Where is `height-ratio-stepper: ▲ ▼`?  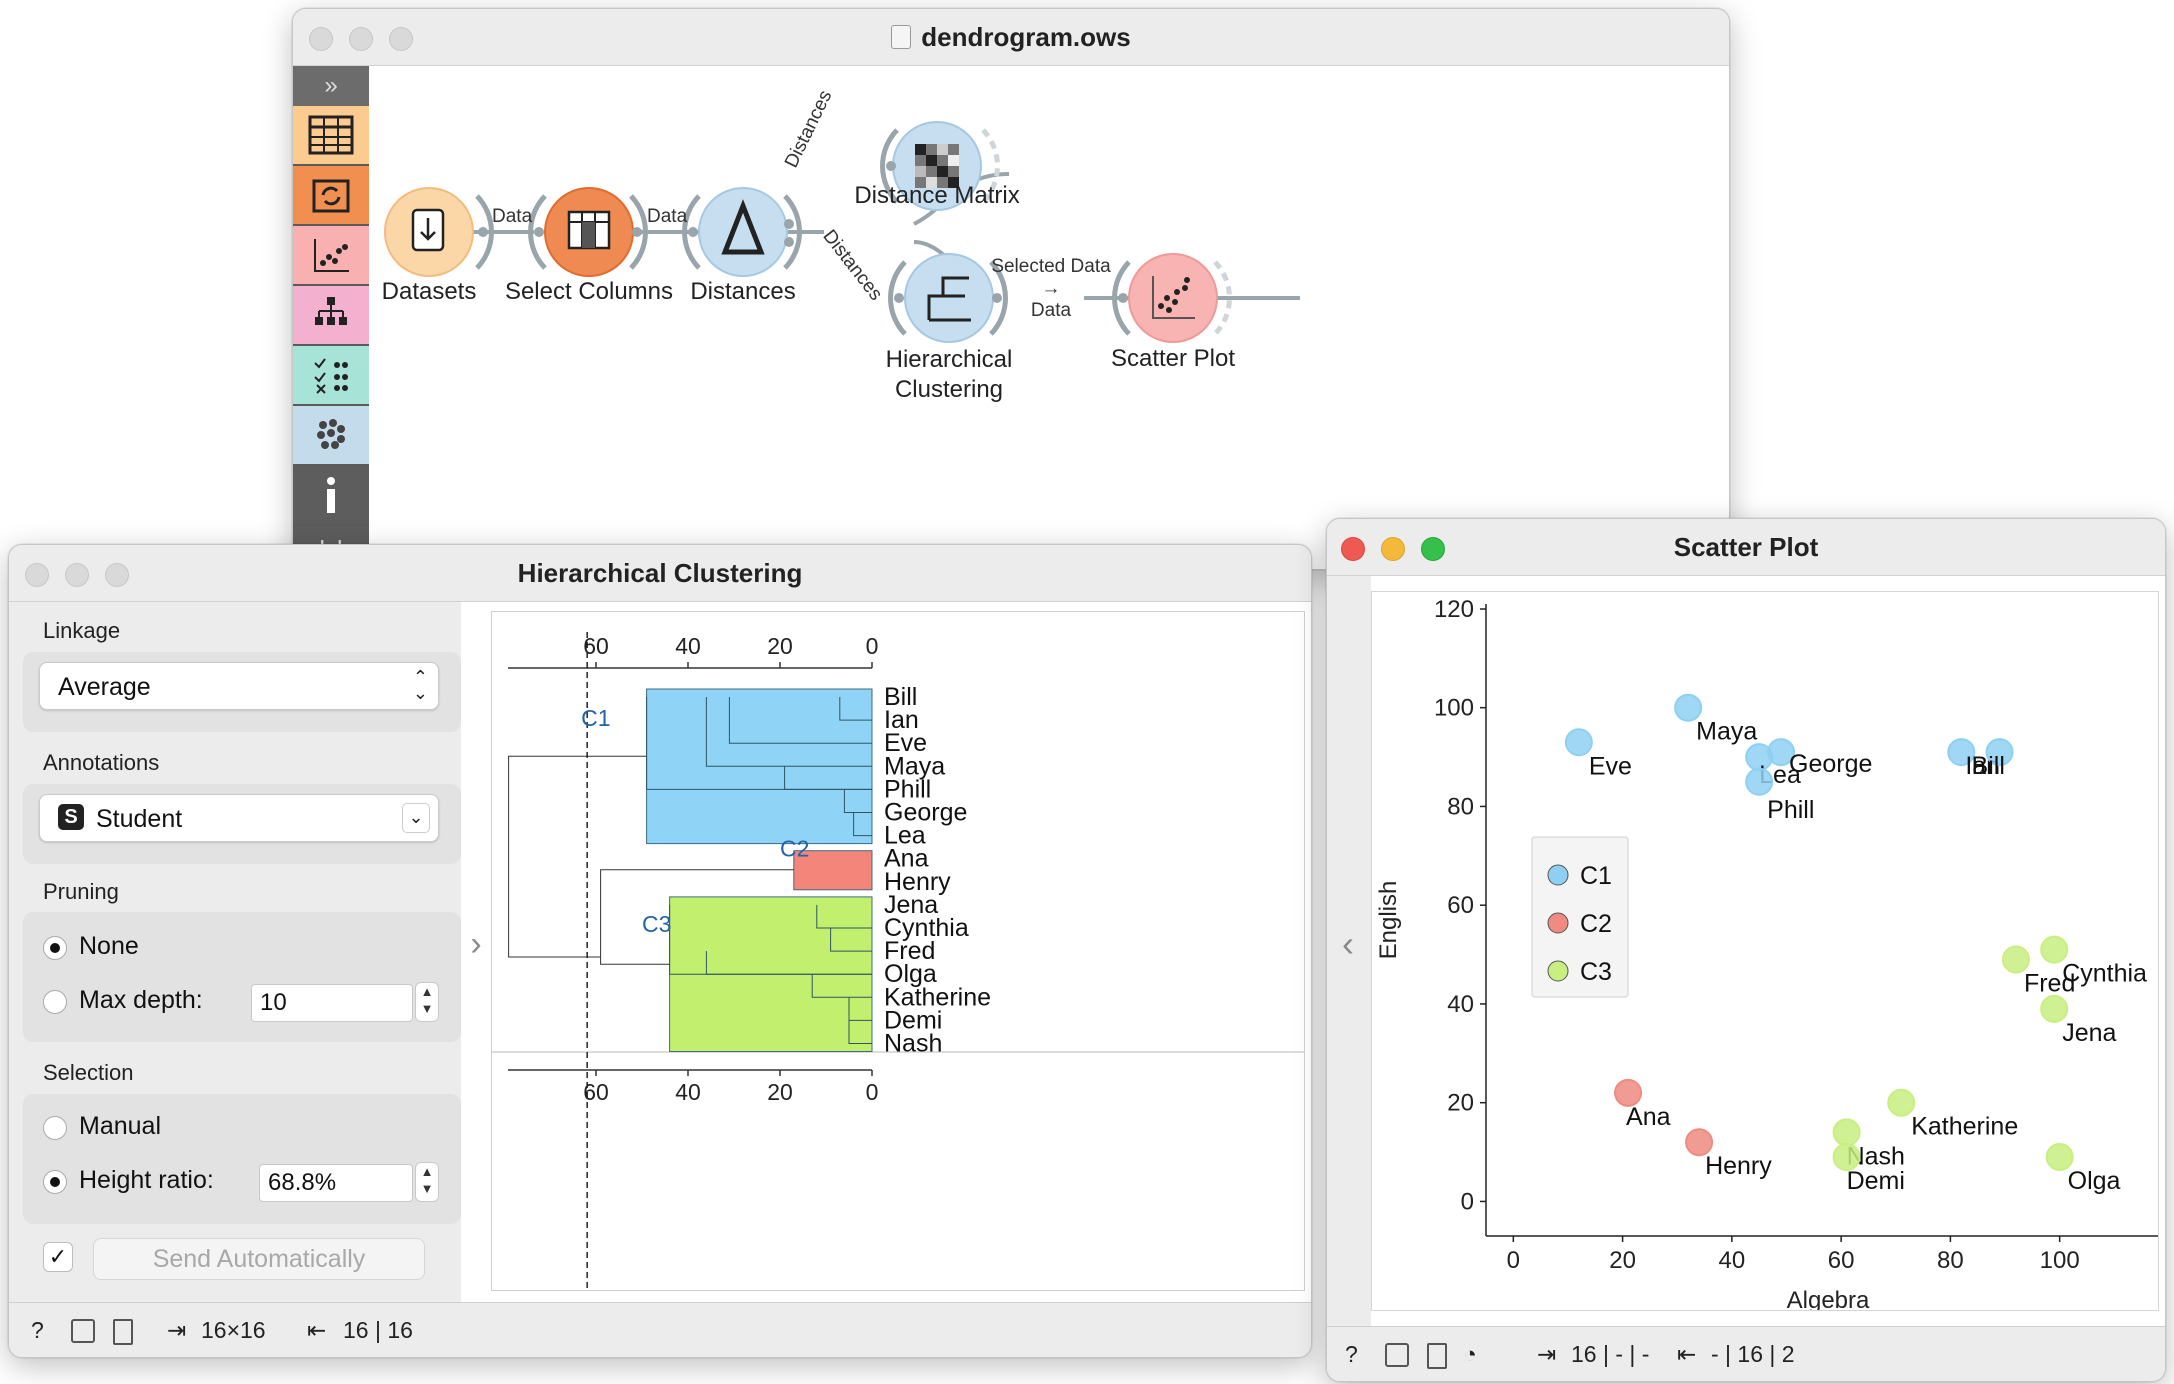
height-ratio-stepper: ▲ ▼ is located at coordinates (427, 1182).